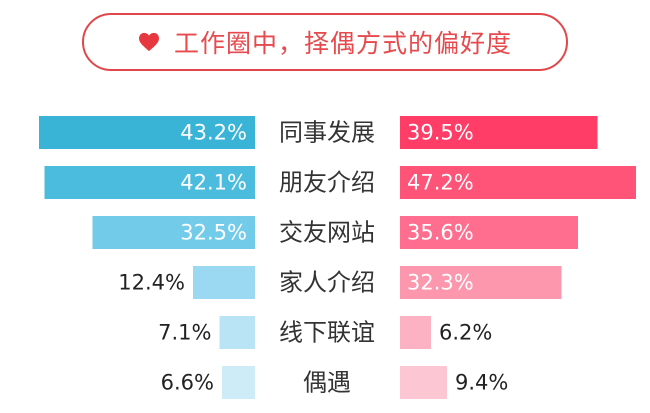 The image size is (650, 413). Describe the element at coordinates (327, 183) in the screenshot. I see `category-label: 朋友介绍` at that location.